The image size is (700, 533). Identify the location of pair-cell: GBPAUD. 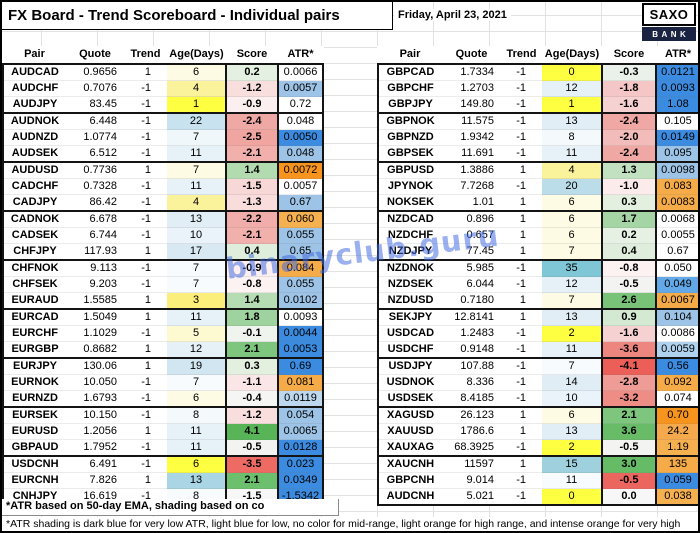
(34, 448).